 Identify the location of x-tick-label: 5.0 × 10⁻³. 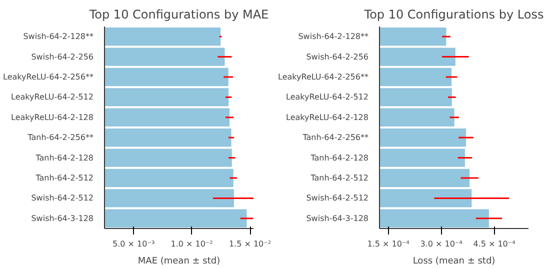
(133, 244).